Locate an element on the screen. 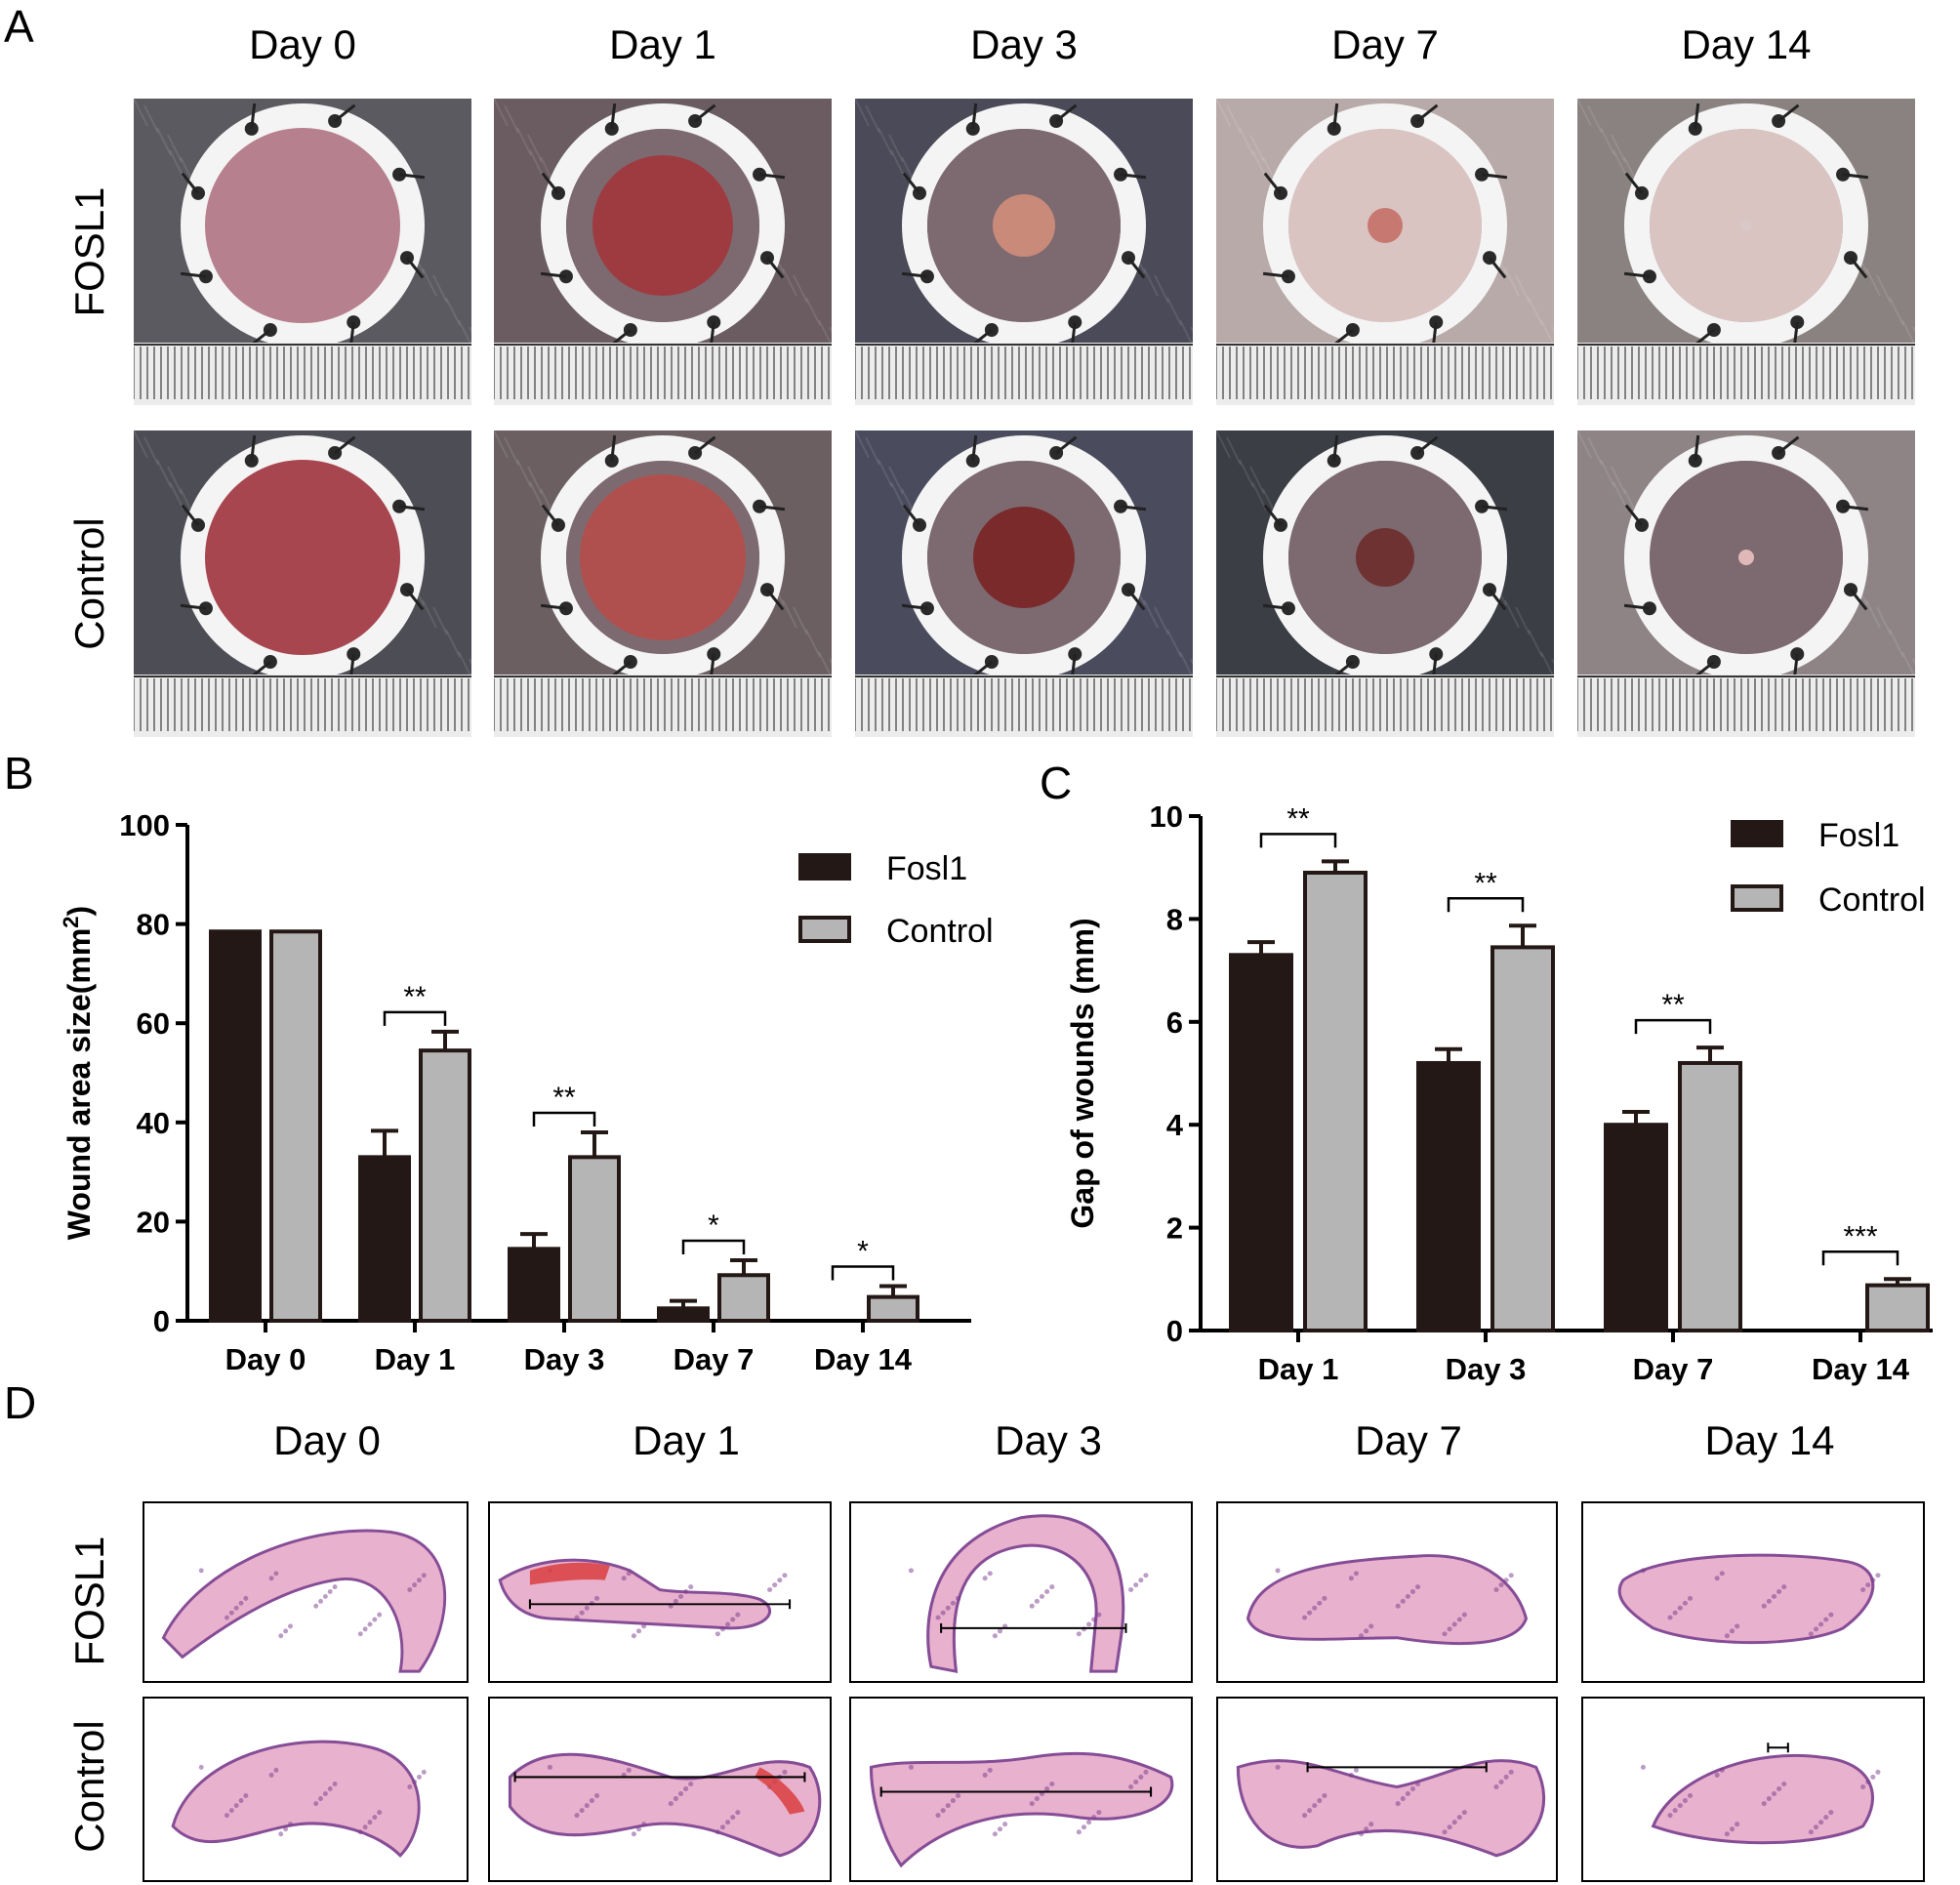  panel-d-col-day1: Day 1 is located at coordinates (686, 1440).